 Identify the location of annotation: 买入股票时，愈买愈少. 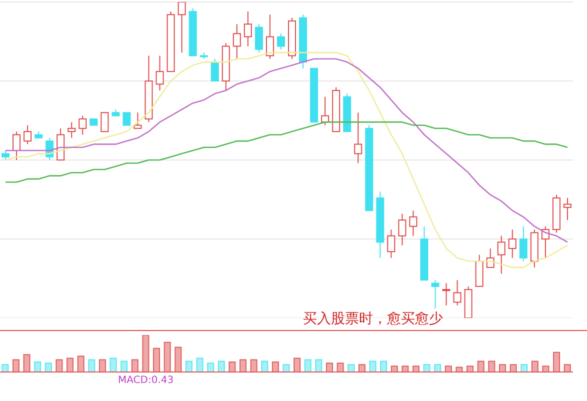
(373, 319).